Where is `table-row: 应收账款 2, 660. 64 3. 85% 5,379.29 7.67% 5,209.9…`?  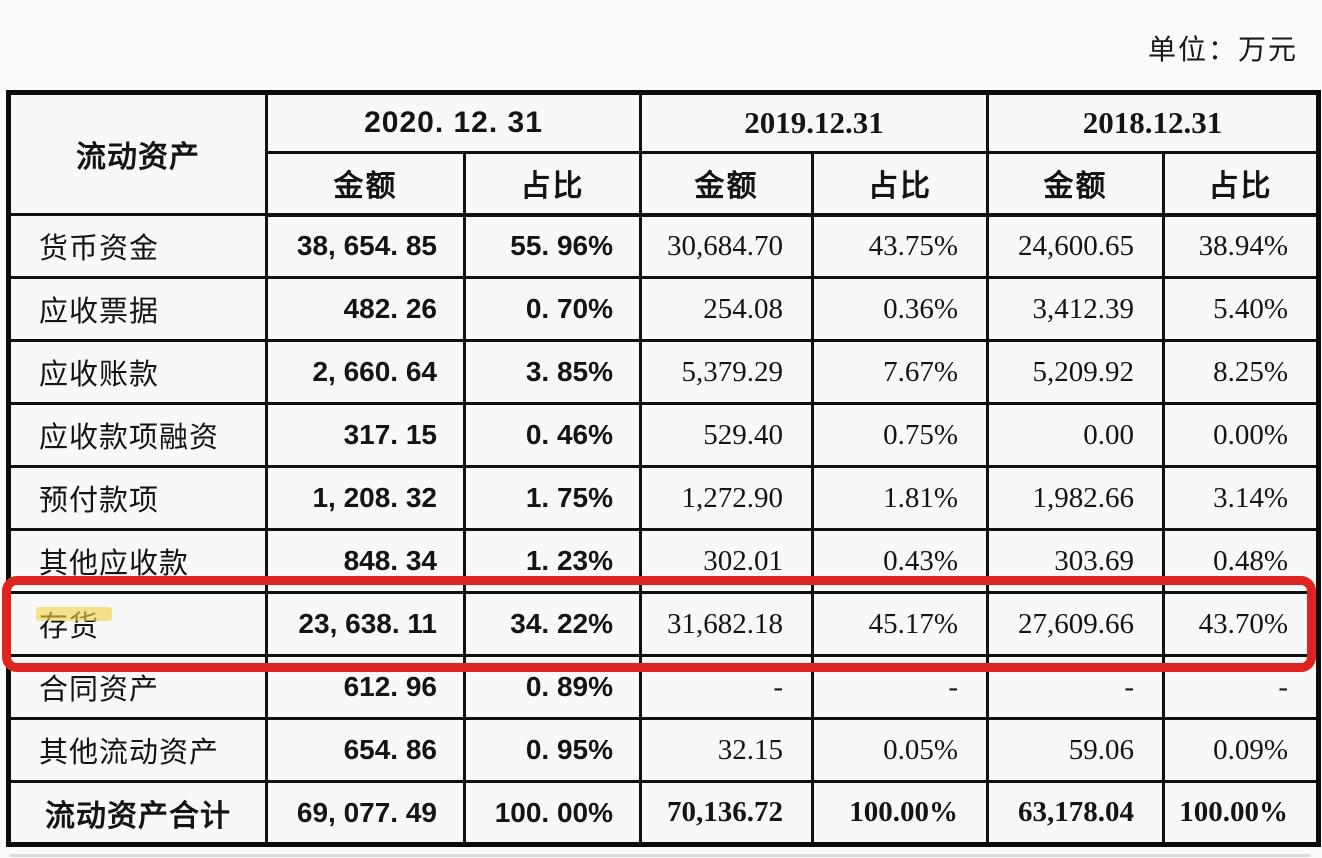 table-row: 应收账款 2, 660. 64 3. 85% 5,379.29 7.67% 5,209.9… is located at coordinates (664, 372).